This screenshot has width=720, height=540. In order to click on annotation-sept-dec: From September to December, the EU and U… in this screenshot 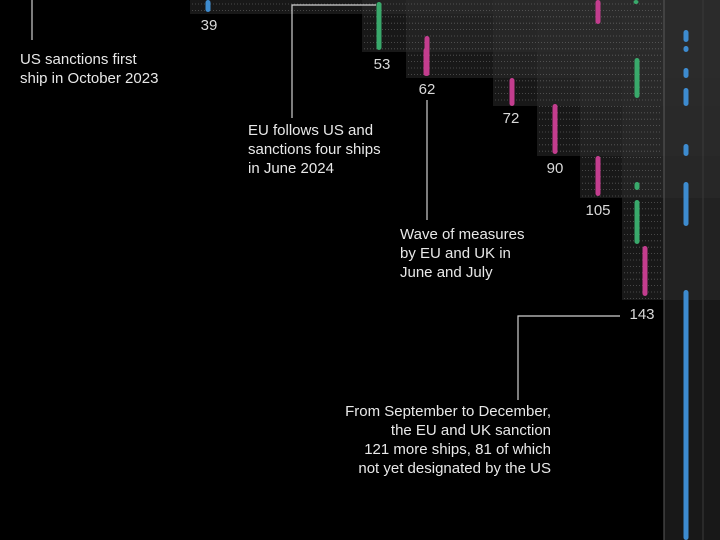, I will do `click(448, 440)`.